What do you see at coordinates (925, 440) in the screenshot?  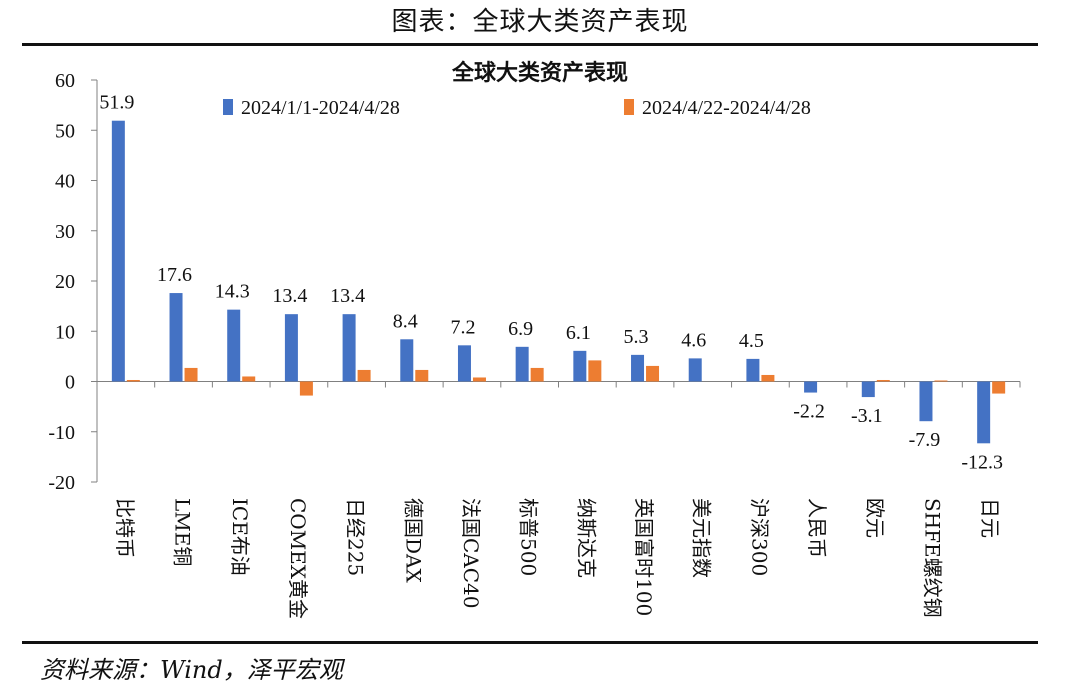 I see `data-label: -7.9` at bounding box center [925, 440].